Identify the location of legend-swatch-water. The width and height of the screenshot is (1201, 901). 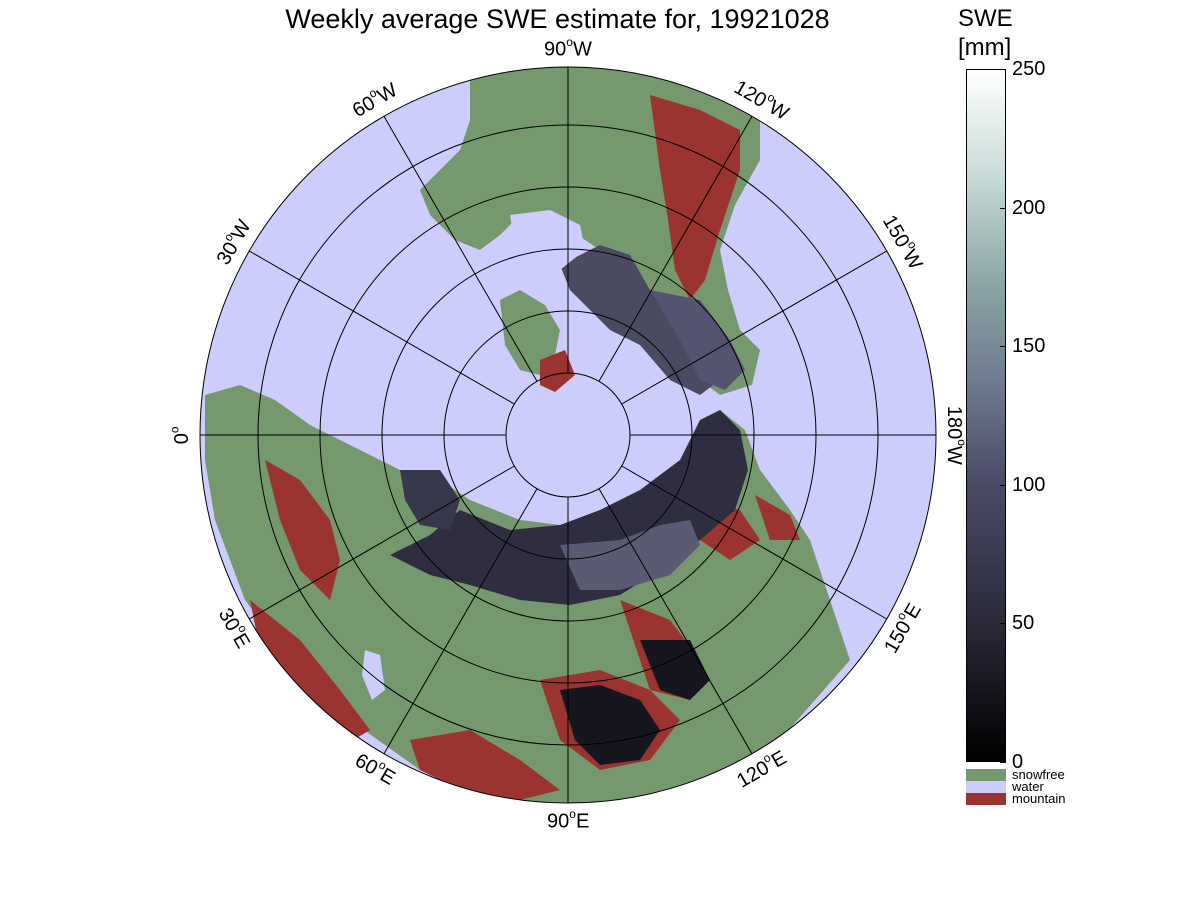
(986, 787).